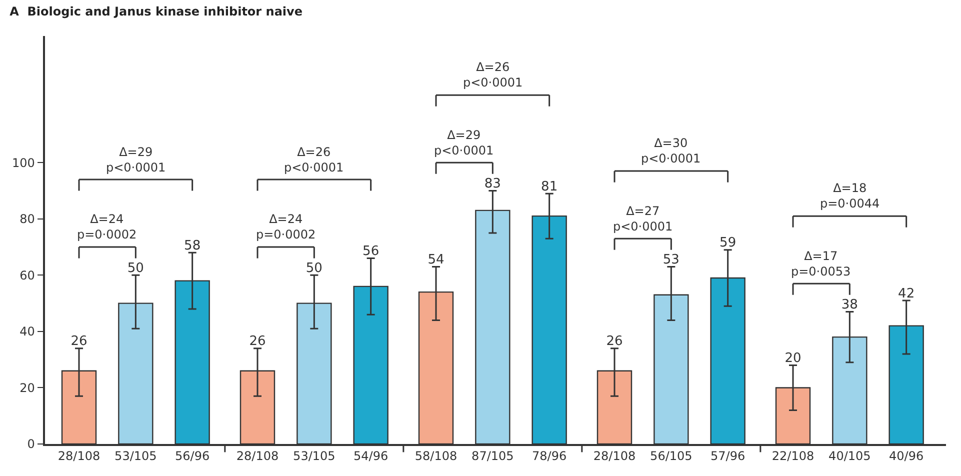  What do you see at coordinates (643, 219) in the screenshot?
I see `annotation: Δ=27 p<0·0001` at bounding box center [643, 219].